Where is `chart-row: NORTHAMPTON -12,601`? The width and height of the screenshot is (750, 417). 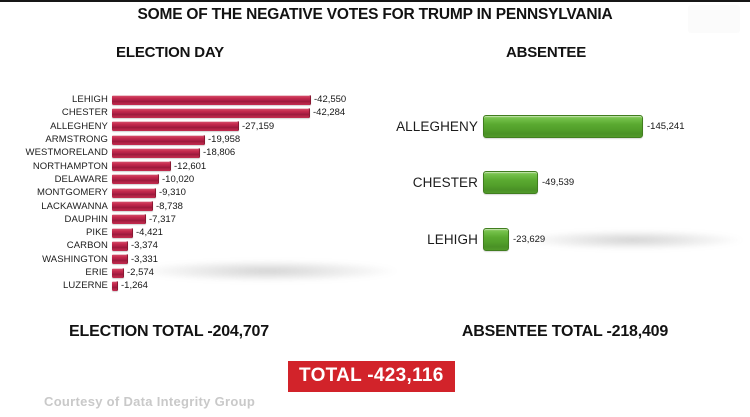
chart-row: NORTHAMPTON -12,601 is located at coordinates (199, 165).